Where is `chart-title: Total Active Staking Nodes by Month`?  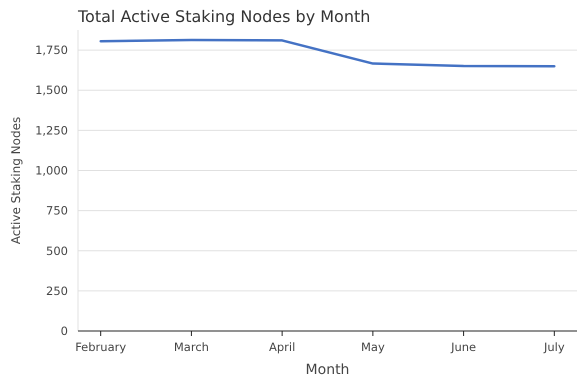
chart-title: Total Active Staking Nodes by Month is located at coordinates (223, 16).